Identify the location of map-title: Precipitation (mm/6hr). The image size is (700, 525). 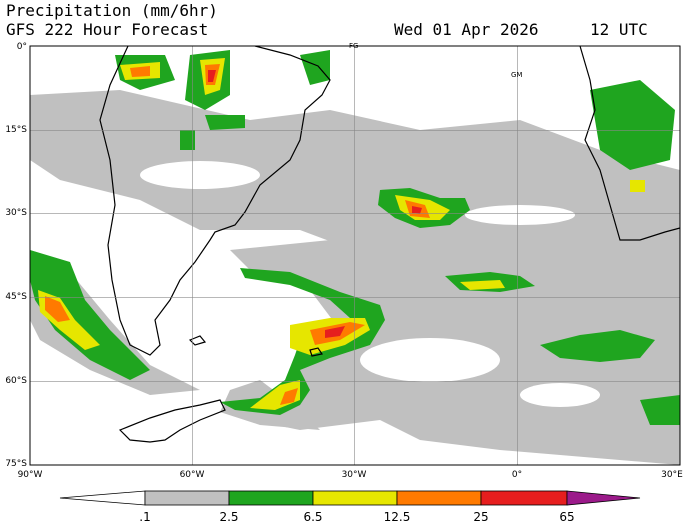
(112, 10).